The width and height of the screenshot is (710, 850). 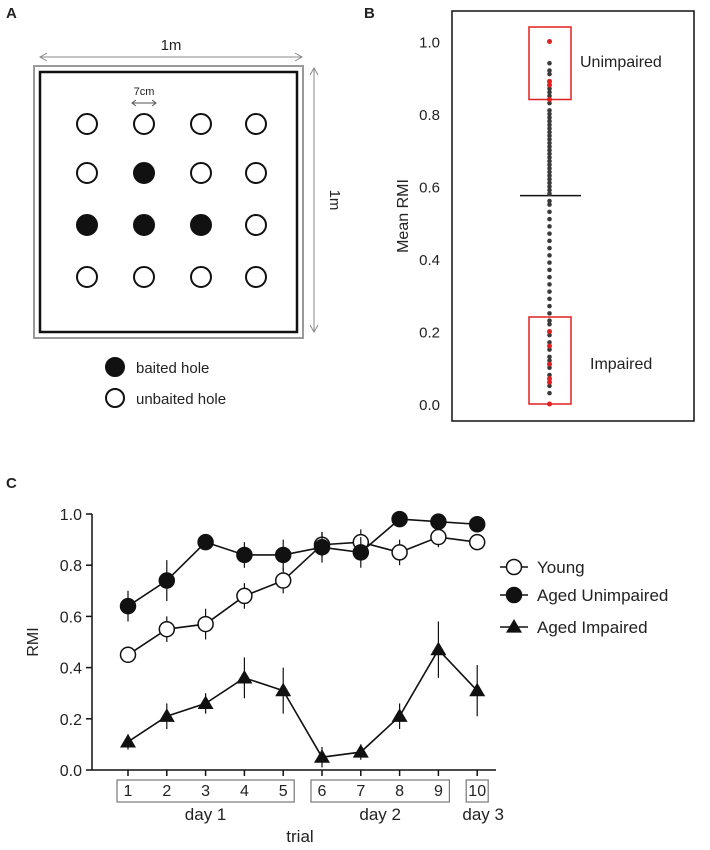 I want to click on series-line-aged-impaired, so click(x=302, y=703).